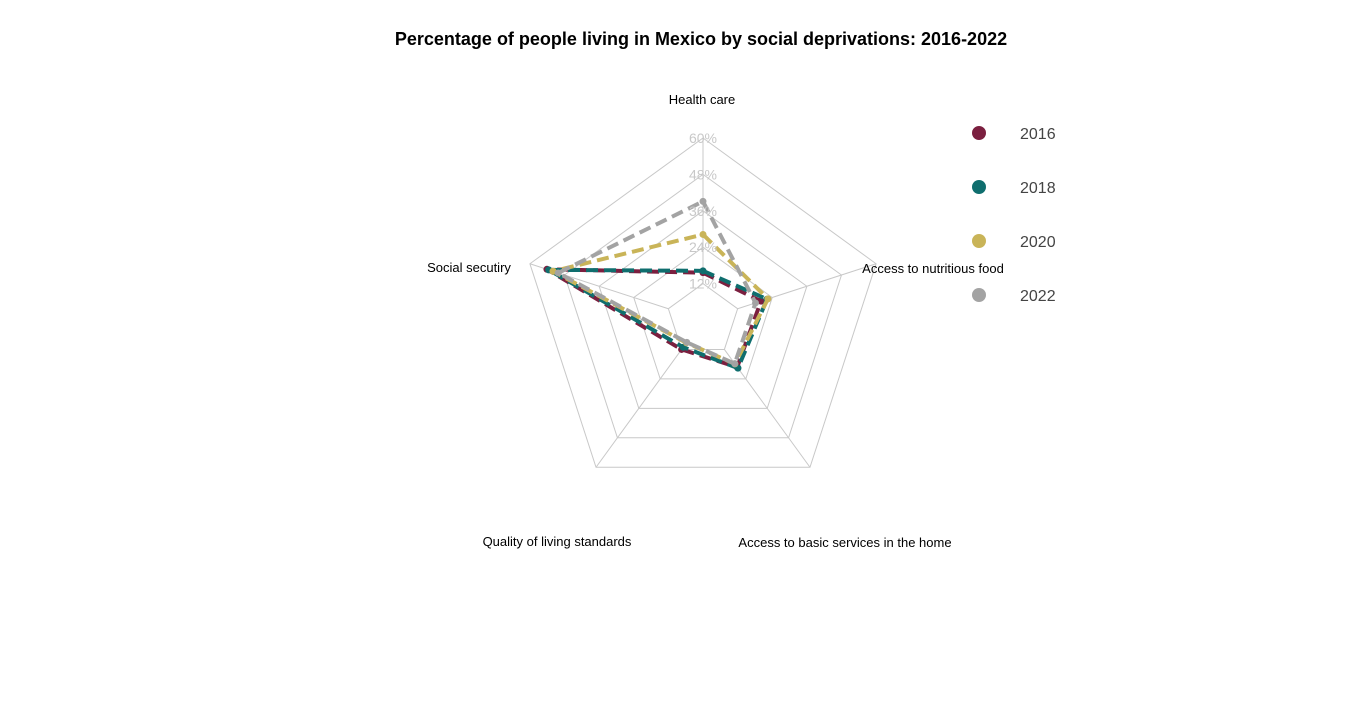  I want to click on tick-label: 12%, so click(703, 284).